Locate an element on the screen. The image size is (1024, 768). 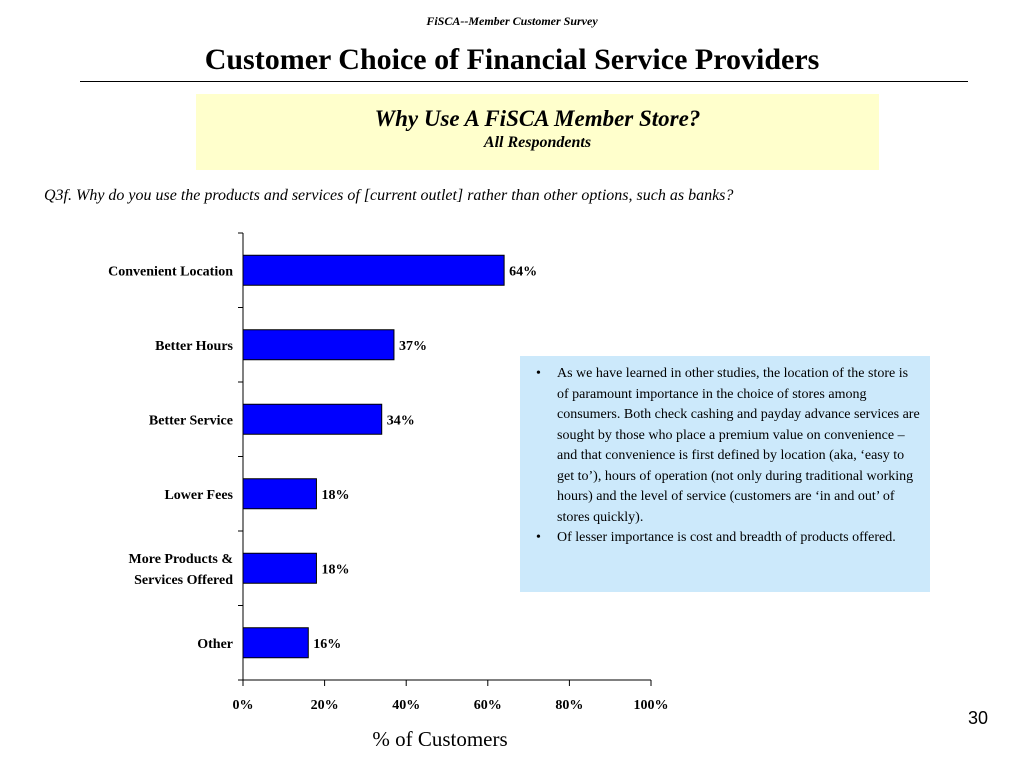
category-label: Services Offered is located at coordinates (183, 580).